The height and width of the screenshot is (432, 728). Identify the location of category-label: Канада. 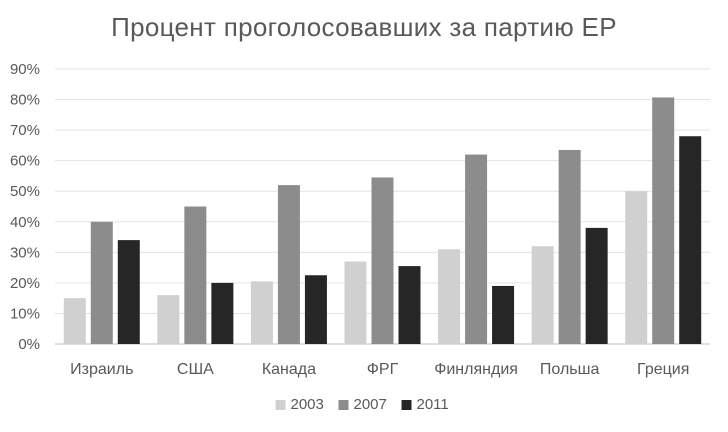
(289, 369).